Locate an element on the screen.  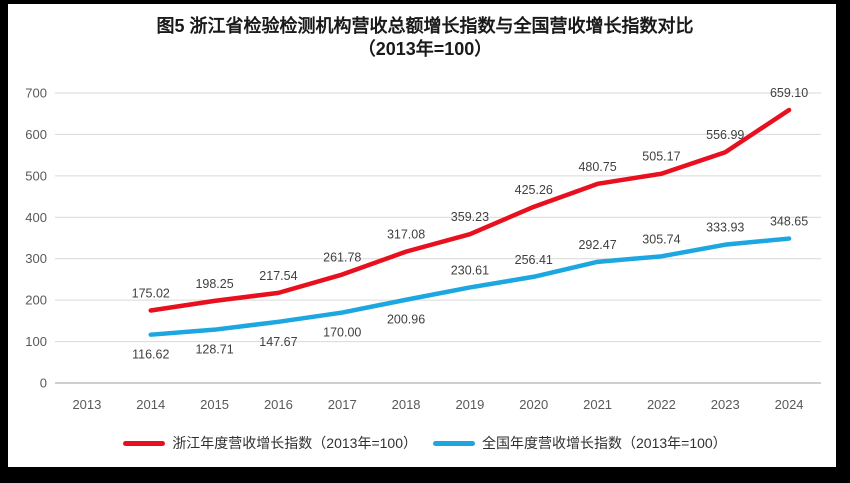
data-label: 200.96 is located at coordinates (406, 320).